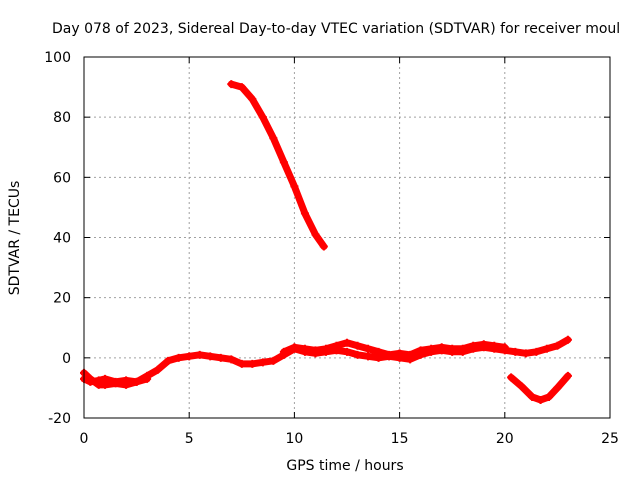 This screenshot has width=640, height=480. What do you see at coordinates (62, 239) in the screenshot?
I see `y-tick-label: 40` at bounding box center [62, 239].